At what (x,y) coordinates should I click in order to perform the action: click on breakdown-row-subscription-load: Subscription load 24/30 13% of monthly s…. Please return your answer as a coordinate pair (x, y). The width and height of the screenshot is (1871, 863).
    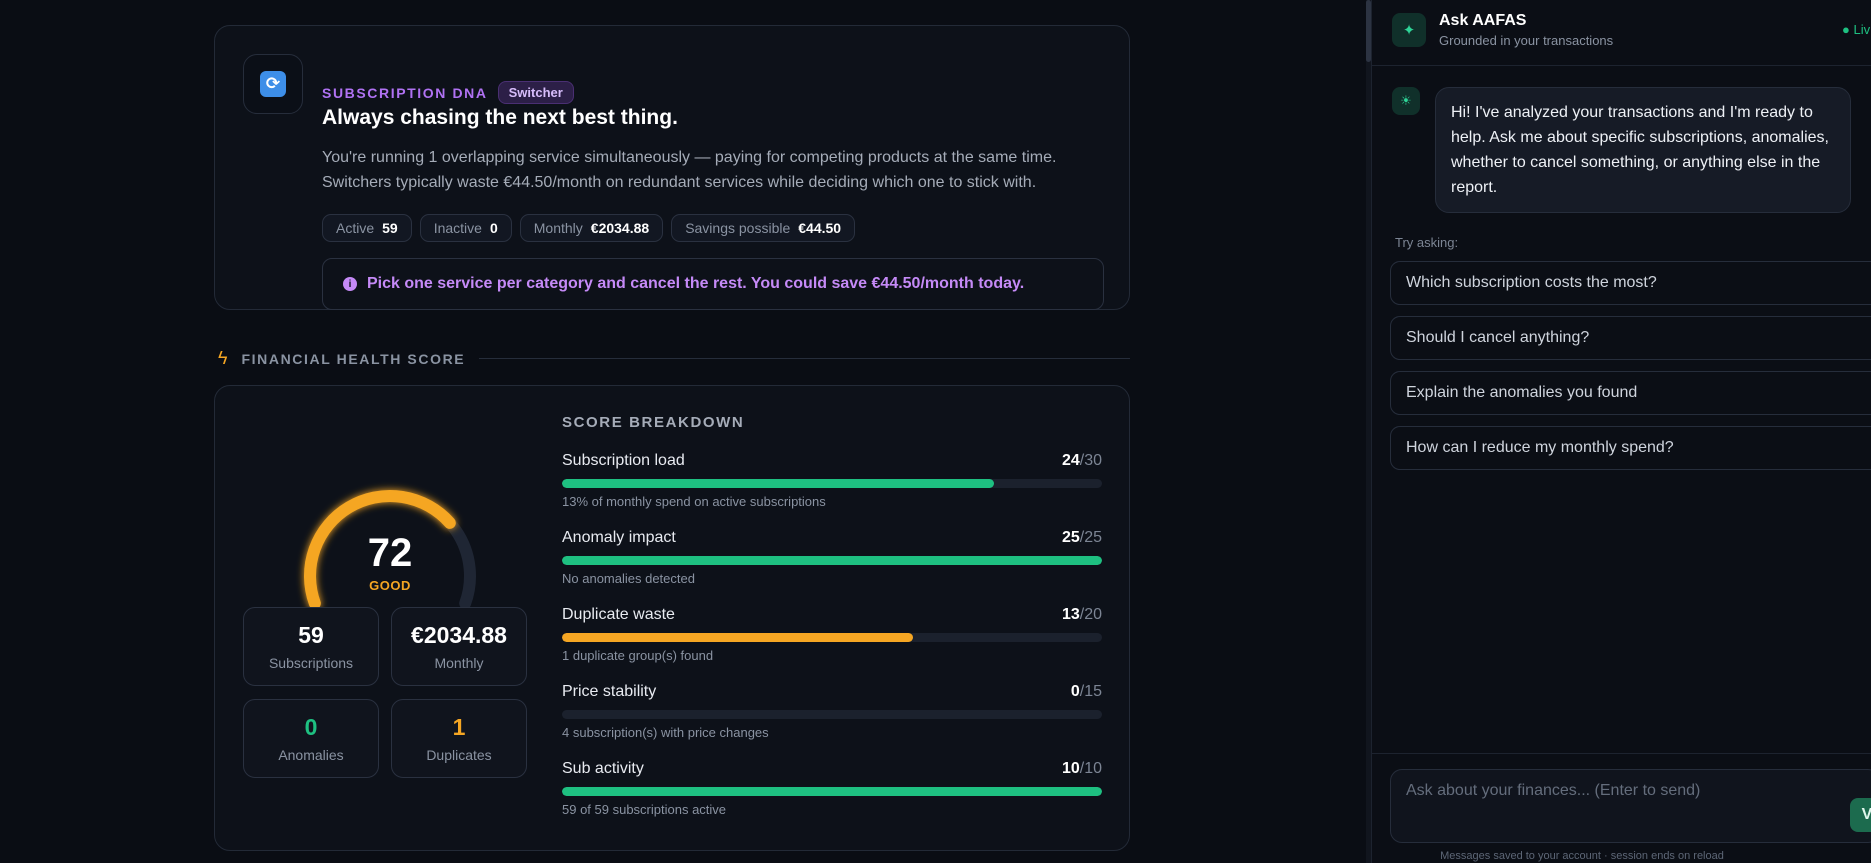
    Looking at the image, I should click on (832, 480).